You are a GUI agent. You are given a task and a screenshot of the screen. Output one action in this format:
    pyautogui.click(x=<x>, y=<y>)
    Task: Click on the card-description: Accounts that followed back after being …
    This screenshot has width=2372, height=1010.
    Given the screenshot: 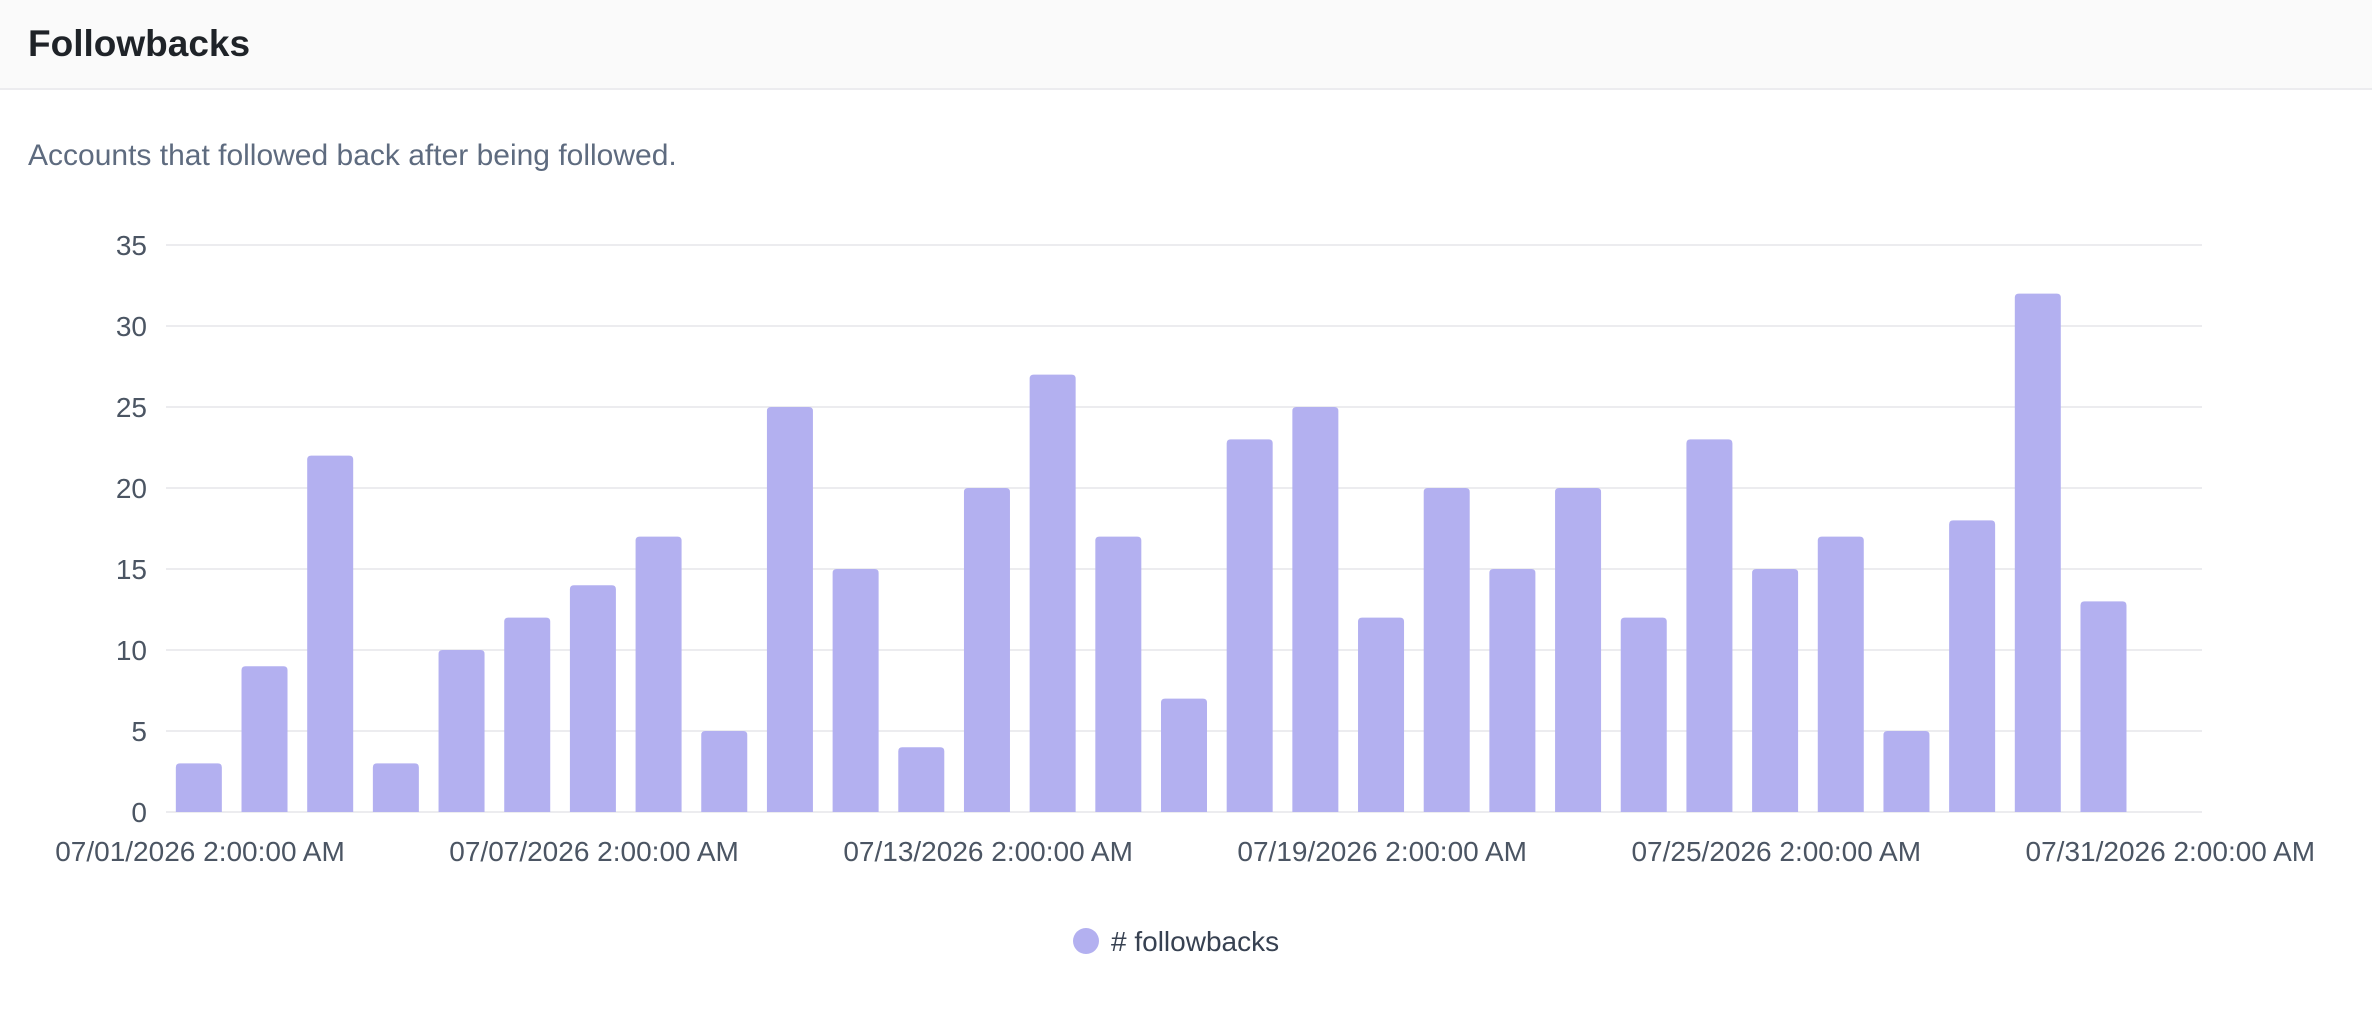 What is the action you would take?
    pyautogui.click(x=352, y=155)
    